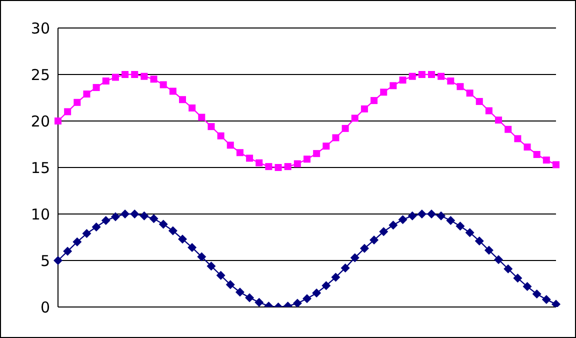  Describe the element at coordinates (40, 167) in the screenshot. I see `y-tick-label: 15` at that location.